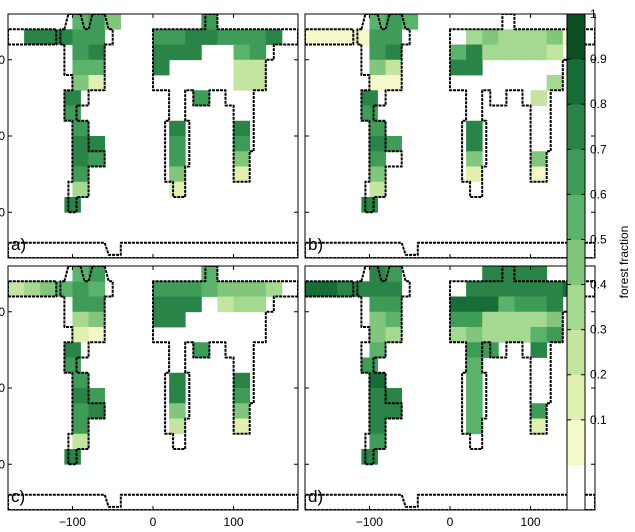 This screenshot has width=635, height=532. What do you see at coordinates (153, 522) in the screenshot?
I see `x-tick-label: 0` at bounding box center [153, 522].